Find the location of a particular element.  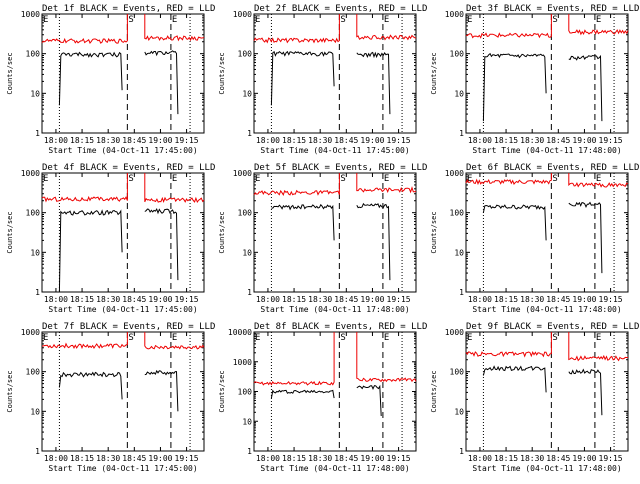

panel-title: Det 7f BLACK = Events, RED = LLD is located at coordinates (128, 327).